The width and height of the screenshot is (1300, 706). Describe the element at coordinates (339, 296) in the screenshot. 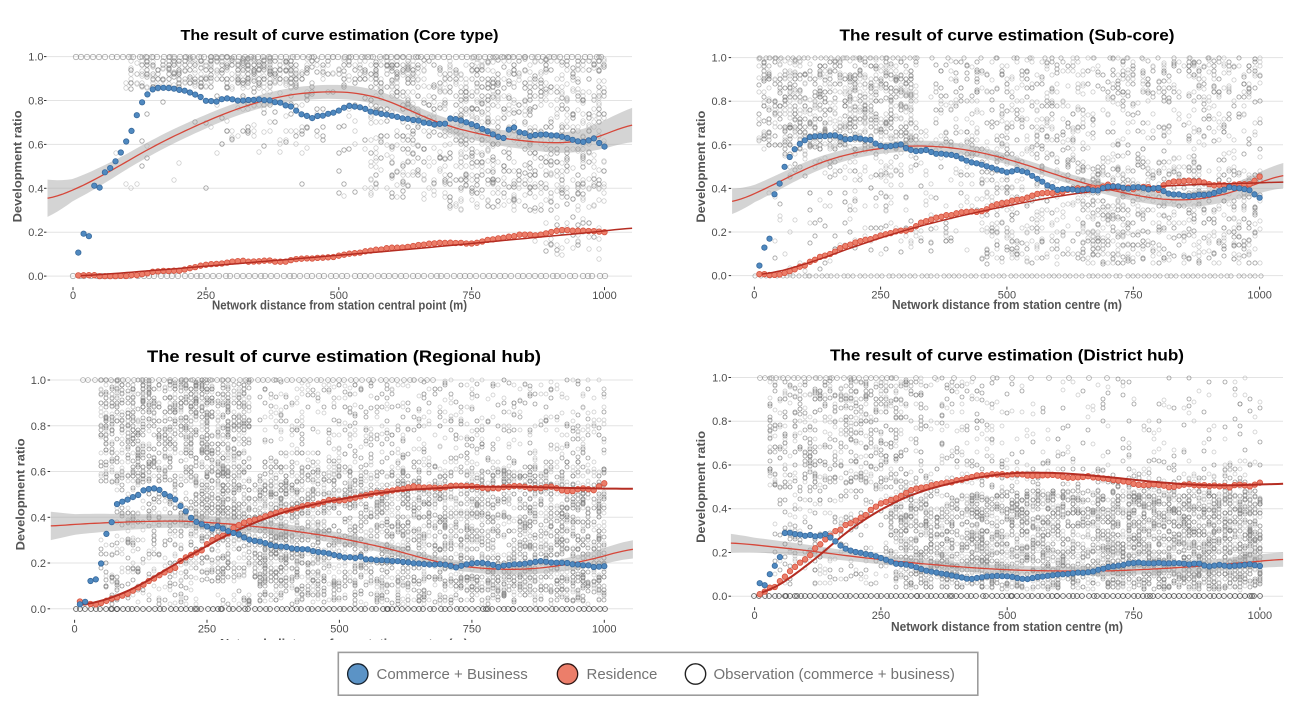

I see `svg-text: 500` at that location.